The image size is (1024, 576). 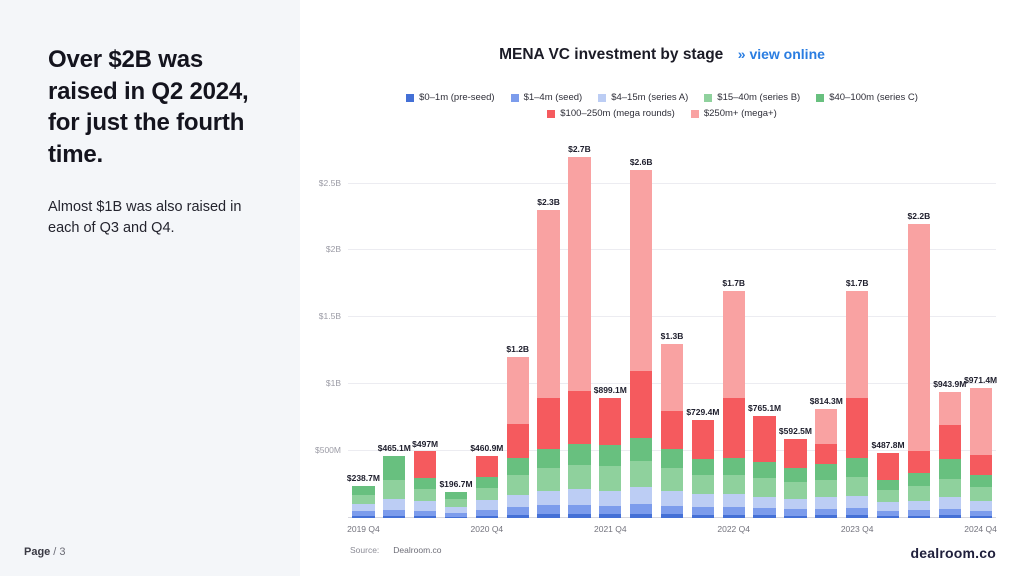 I want to click on bar-2019-Q4: $238.7M, so click(x=363, y=334).